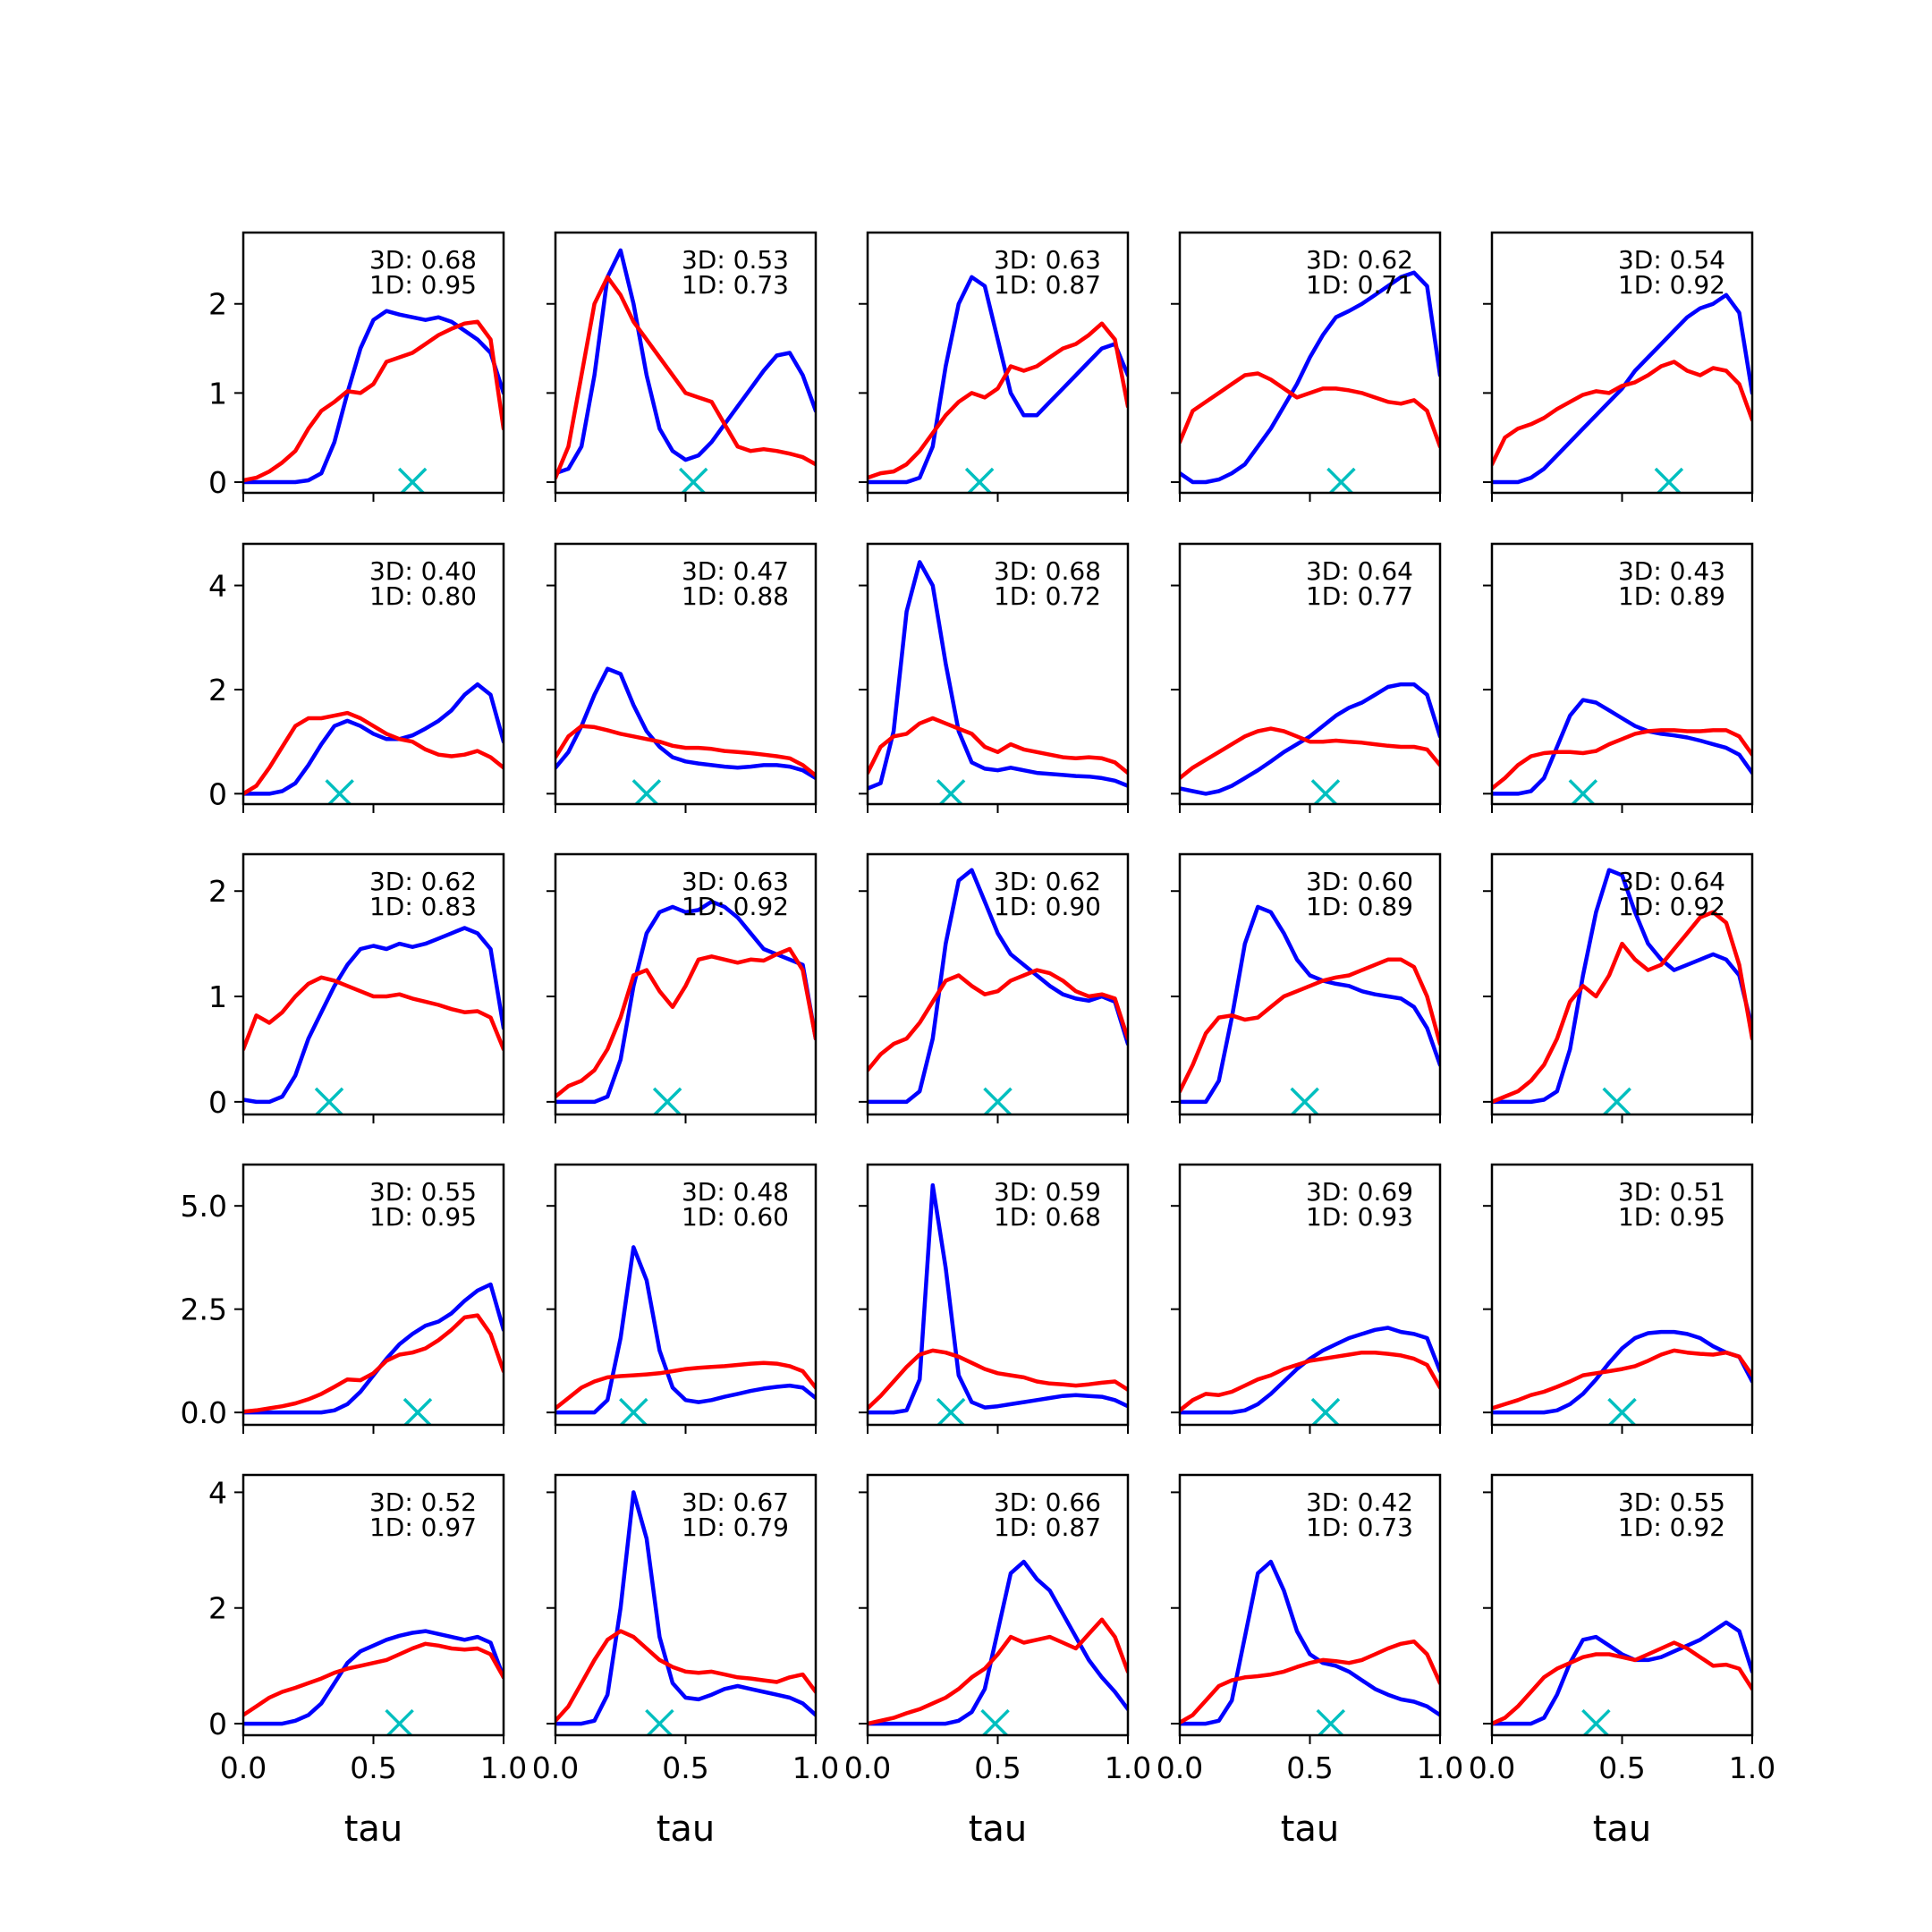 The image size is (1932, 1932). Describe the element at coordinates (1671, 571) in the screenshot. I see `stat-3d-label: 3D: 0.43` at that location.